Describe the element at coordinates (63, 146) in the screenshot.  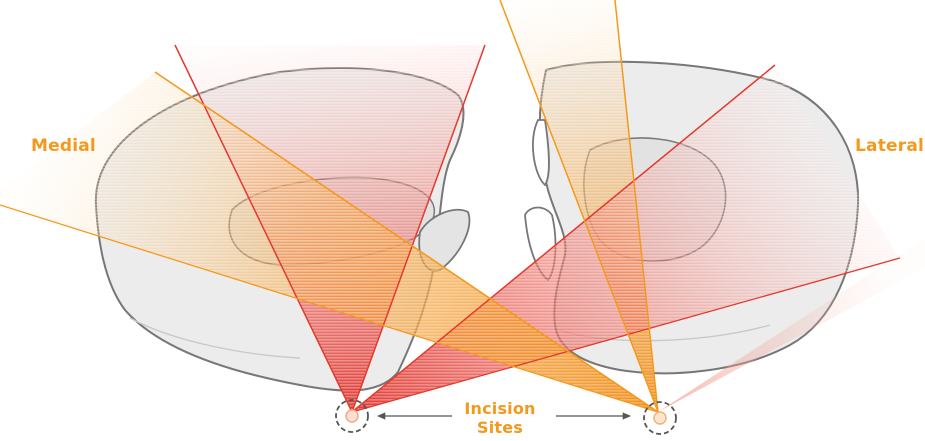
I see `medial-label: Medial` at that location.